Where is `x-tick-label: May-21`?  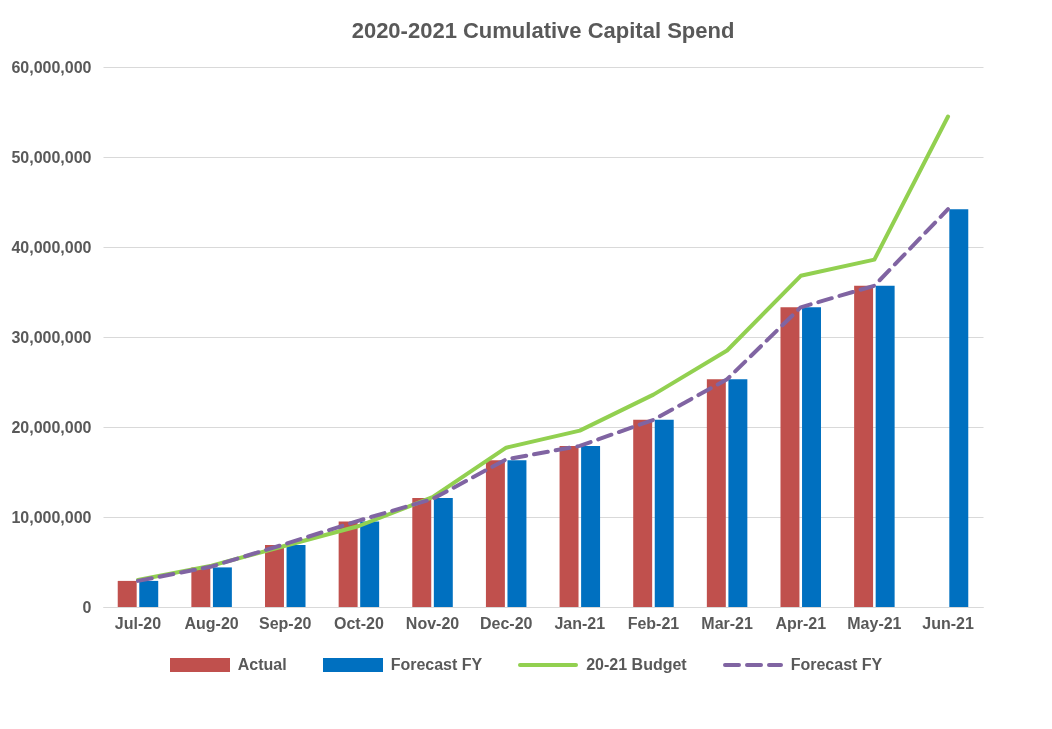
x-tick-label: May-21 is located at coordinates (874, 623).